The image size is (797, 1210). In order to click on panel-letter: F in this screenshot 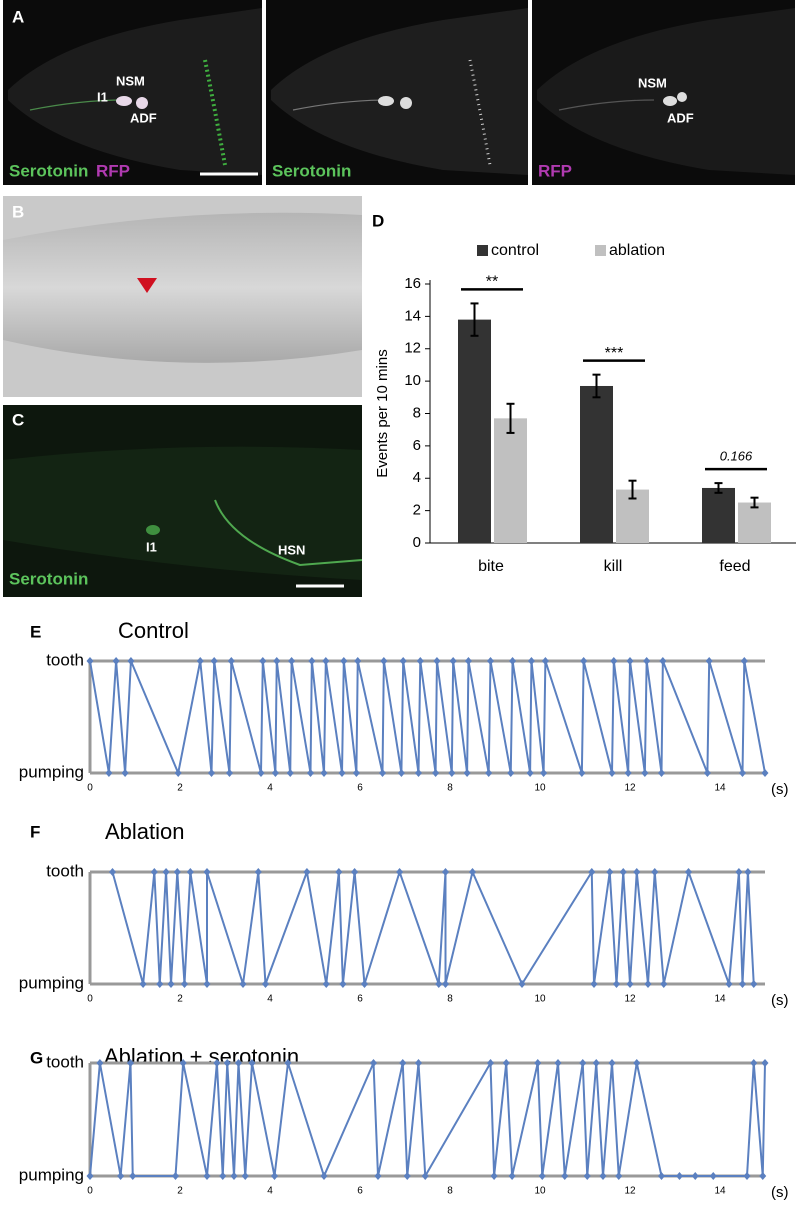, I will do `click(35, 831)`.